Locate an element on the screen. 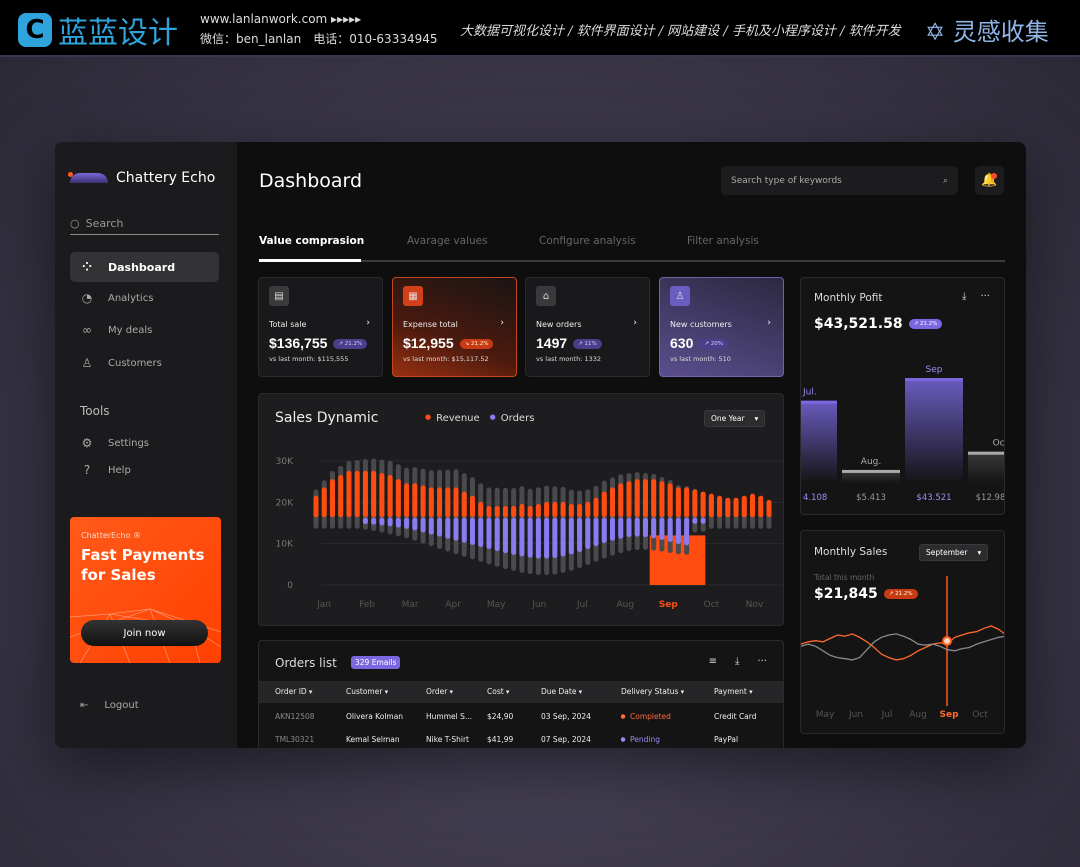 This screenshot has height=867, width=1080. sales-title: Monthly Sales is located at coordinates (851, 552).